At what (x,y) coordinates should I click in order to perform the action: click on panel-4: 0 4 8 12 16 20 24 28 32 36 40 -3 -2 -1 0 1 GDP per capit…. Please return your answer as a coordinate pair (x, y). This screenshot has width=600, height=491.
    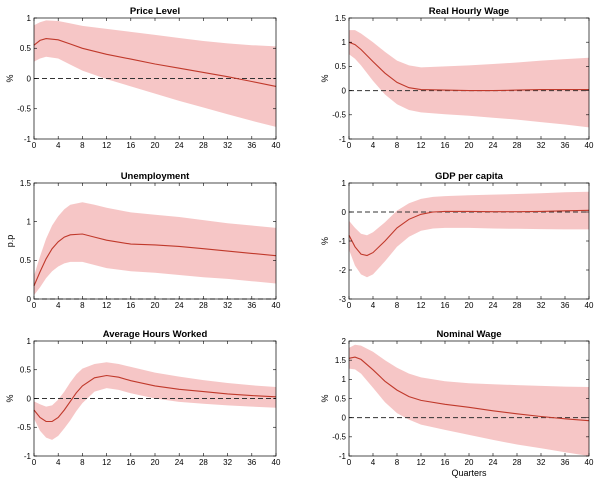
    Looking at the image, I should click on (457, 240).